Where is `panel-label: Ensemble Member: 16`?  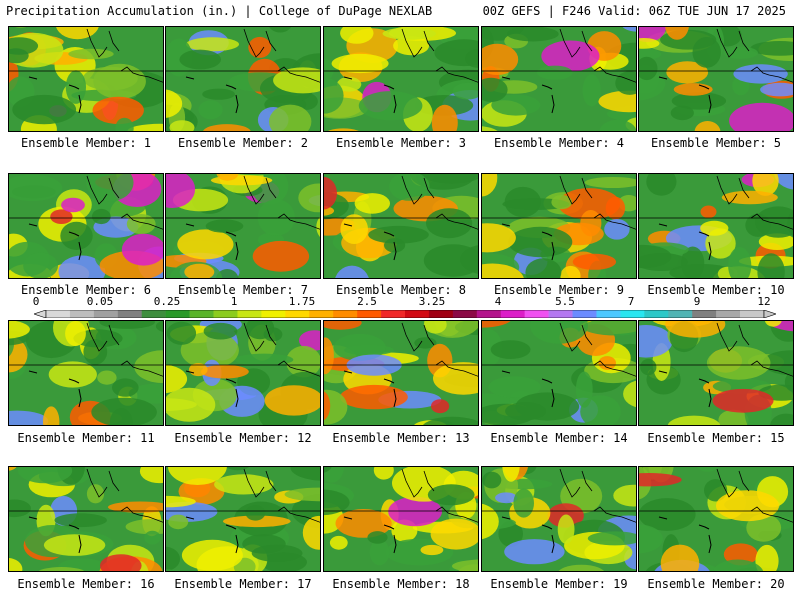
panel-label: Ensemble Member: 16 is located at coordinates (86, 584).